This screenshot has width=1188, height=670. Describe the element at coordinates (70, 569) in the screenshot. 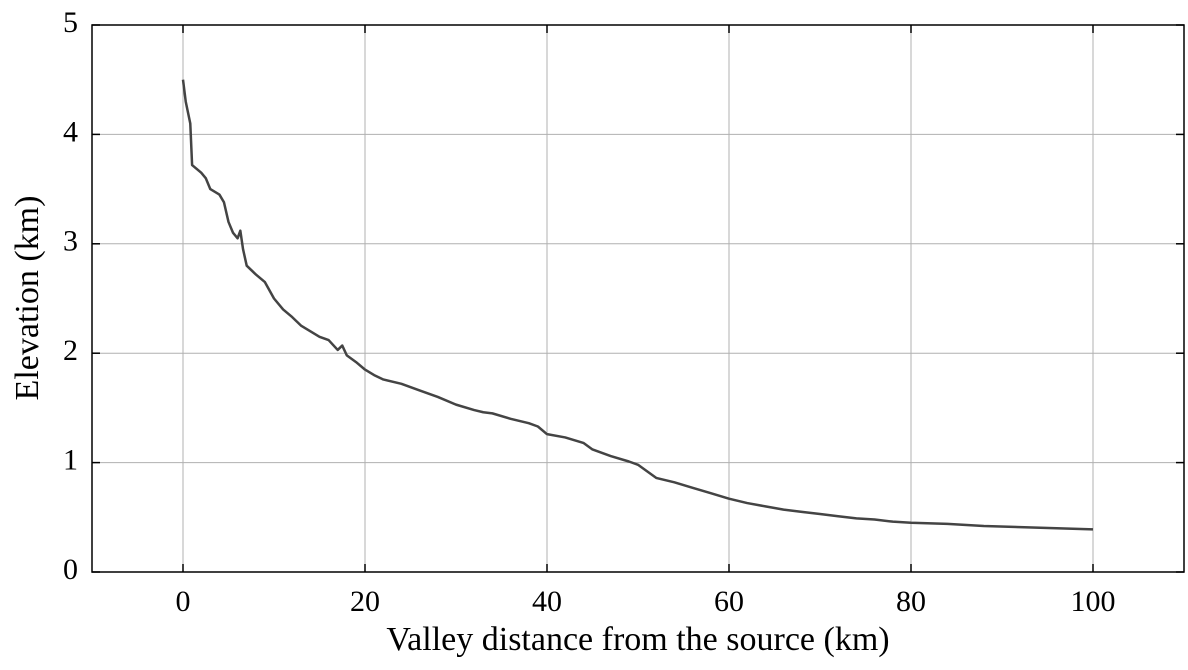

I see `y-tick-label: 0` at that location.